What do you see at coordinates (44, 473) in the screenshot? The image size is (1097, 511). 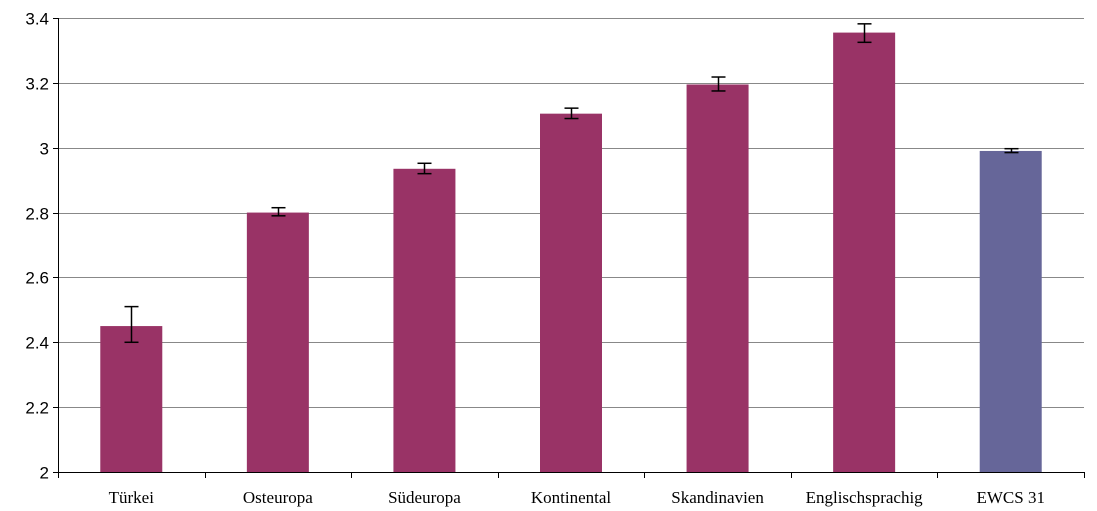 I see `y-tick-label: 2` at bounding box center [44, 473].